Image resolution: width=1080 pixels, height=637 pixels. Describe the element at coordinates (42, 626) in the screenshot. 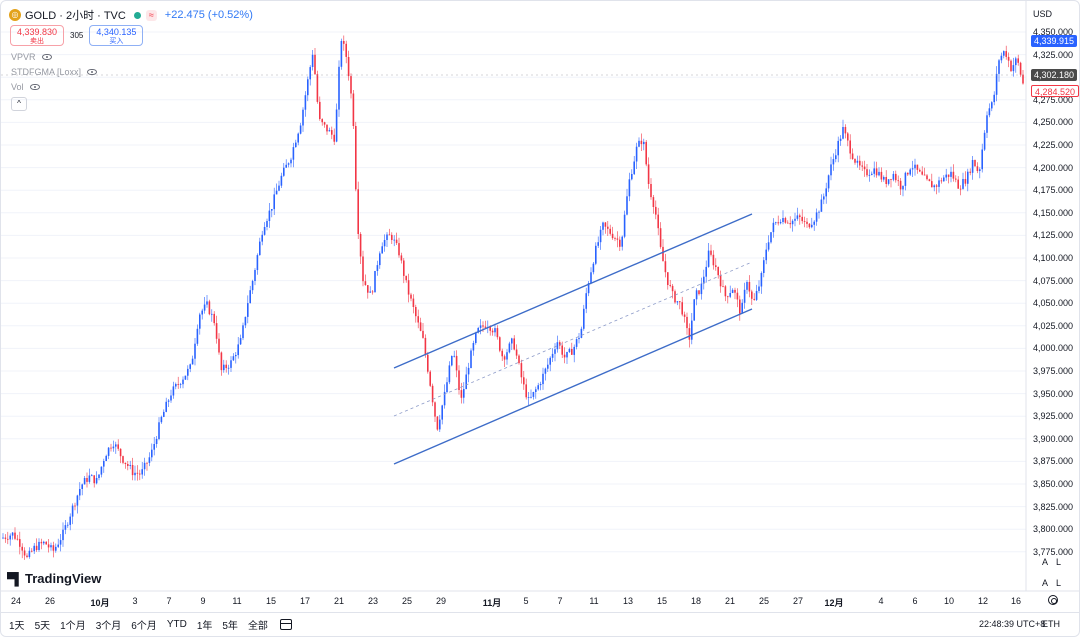

I see `range-5d: 5天` at that location.